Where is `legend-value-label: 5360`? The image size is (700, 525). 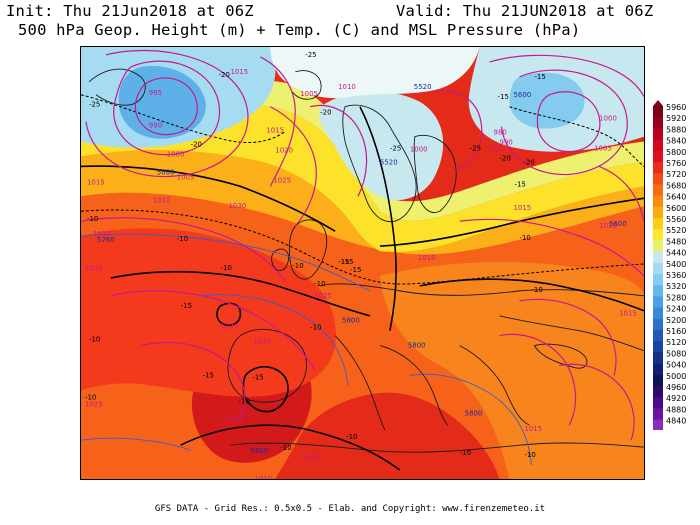 legend-value-label: 5360 is located at coordinates (676, 275).